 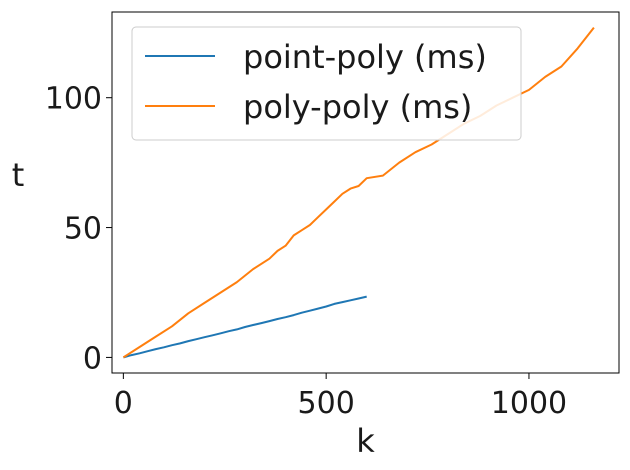 What do you see at coordinates (92, 358) in the screenshot?
I see `y-tick-label-0: 0` at bounding box center [92, 358].